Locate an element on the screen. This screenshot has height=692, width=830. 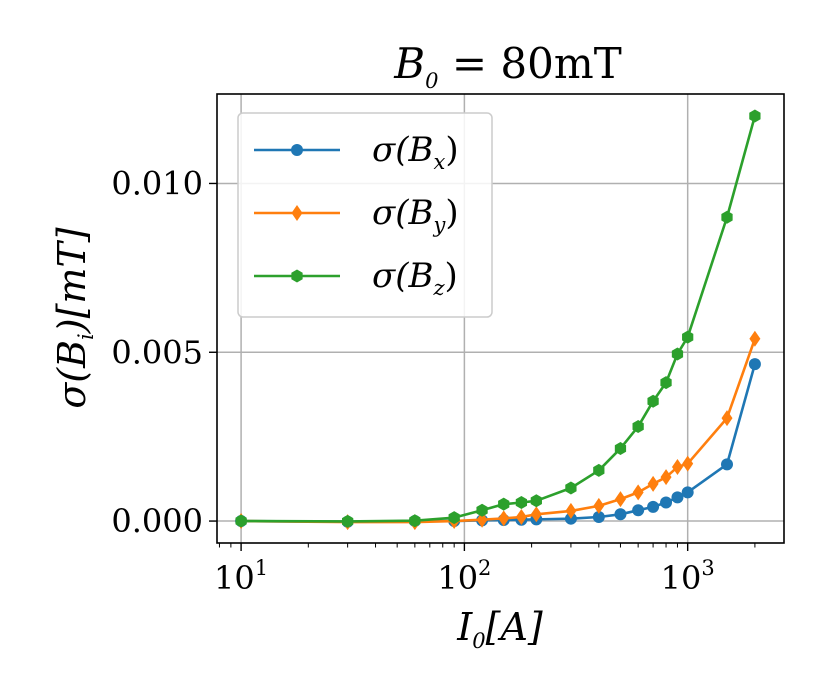
x-tick-label: 10¹ is located at coordinates (241, 576).